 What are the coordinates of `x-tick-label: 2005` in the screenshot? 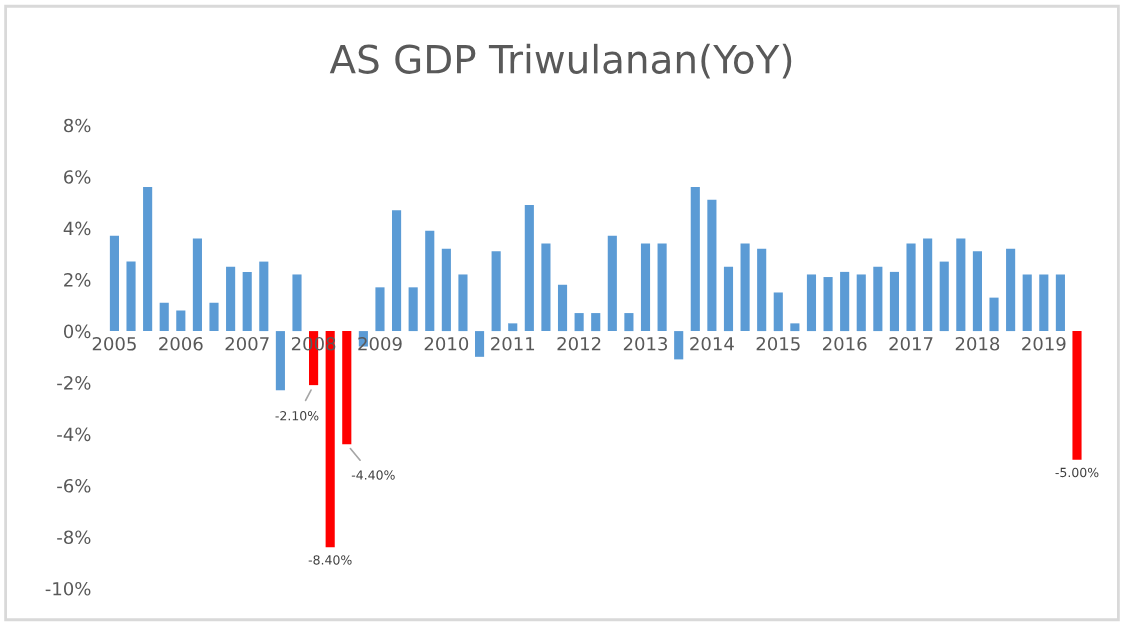 It's located at (114, 343).